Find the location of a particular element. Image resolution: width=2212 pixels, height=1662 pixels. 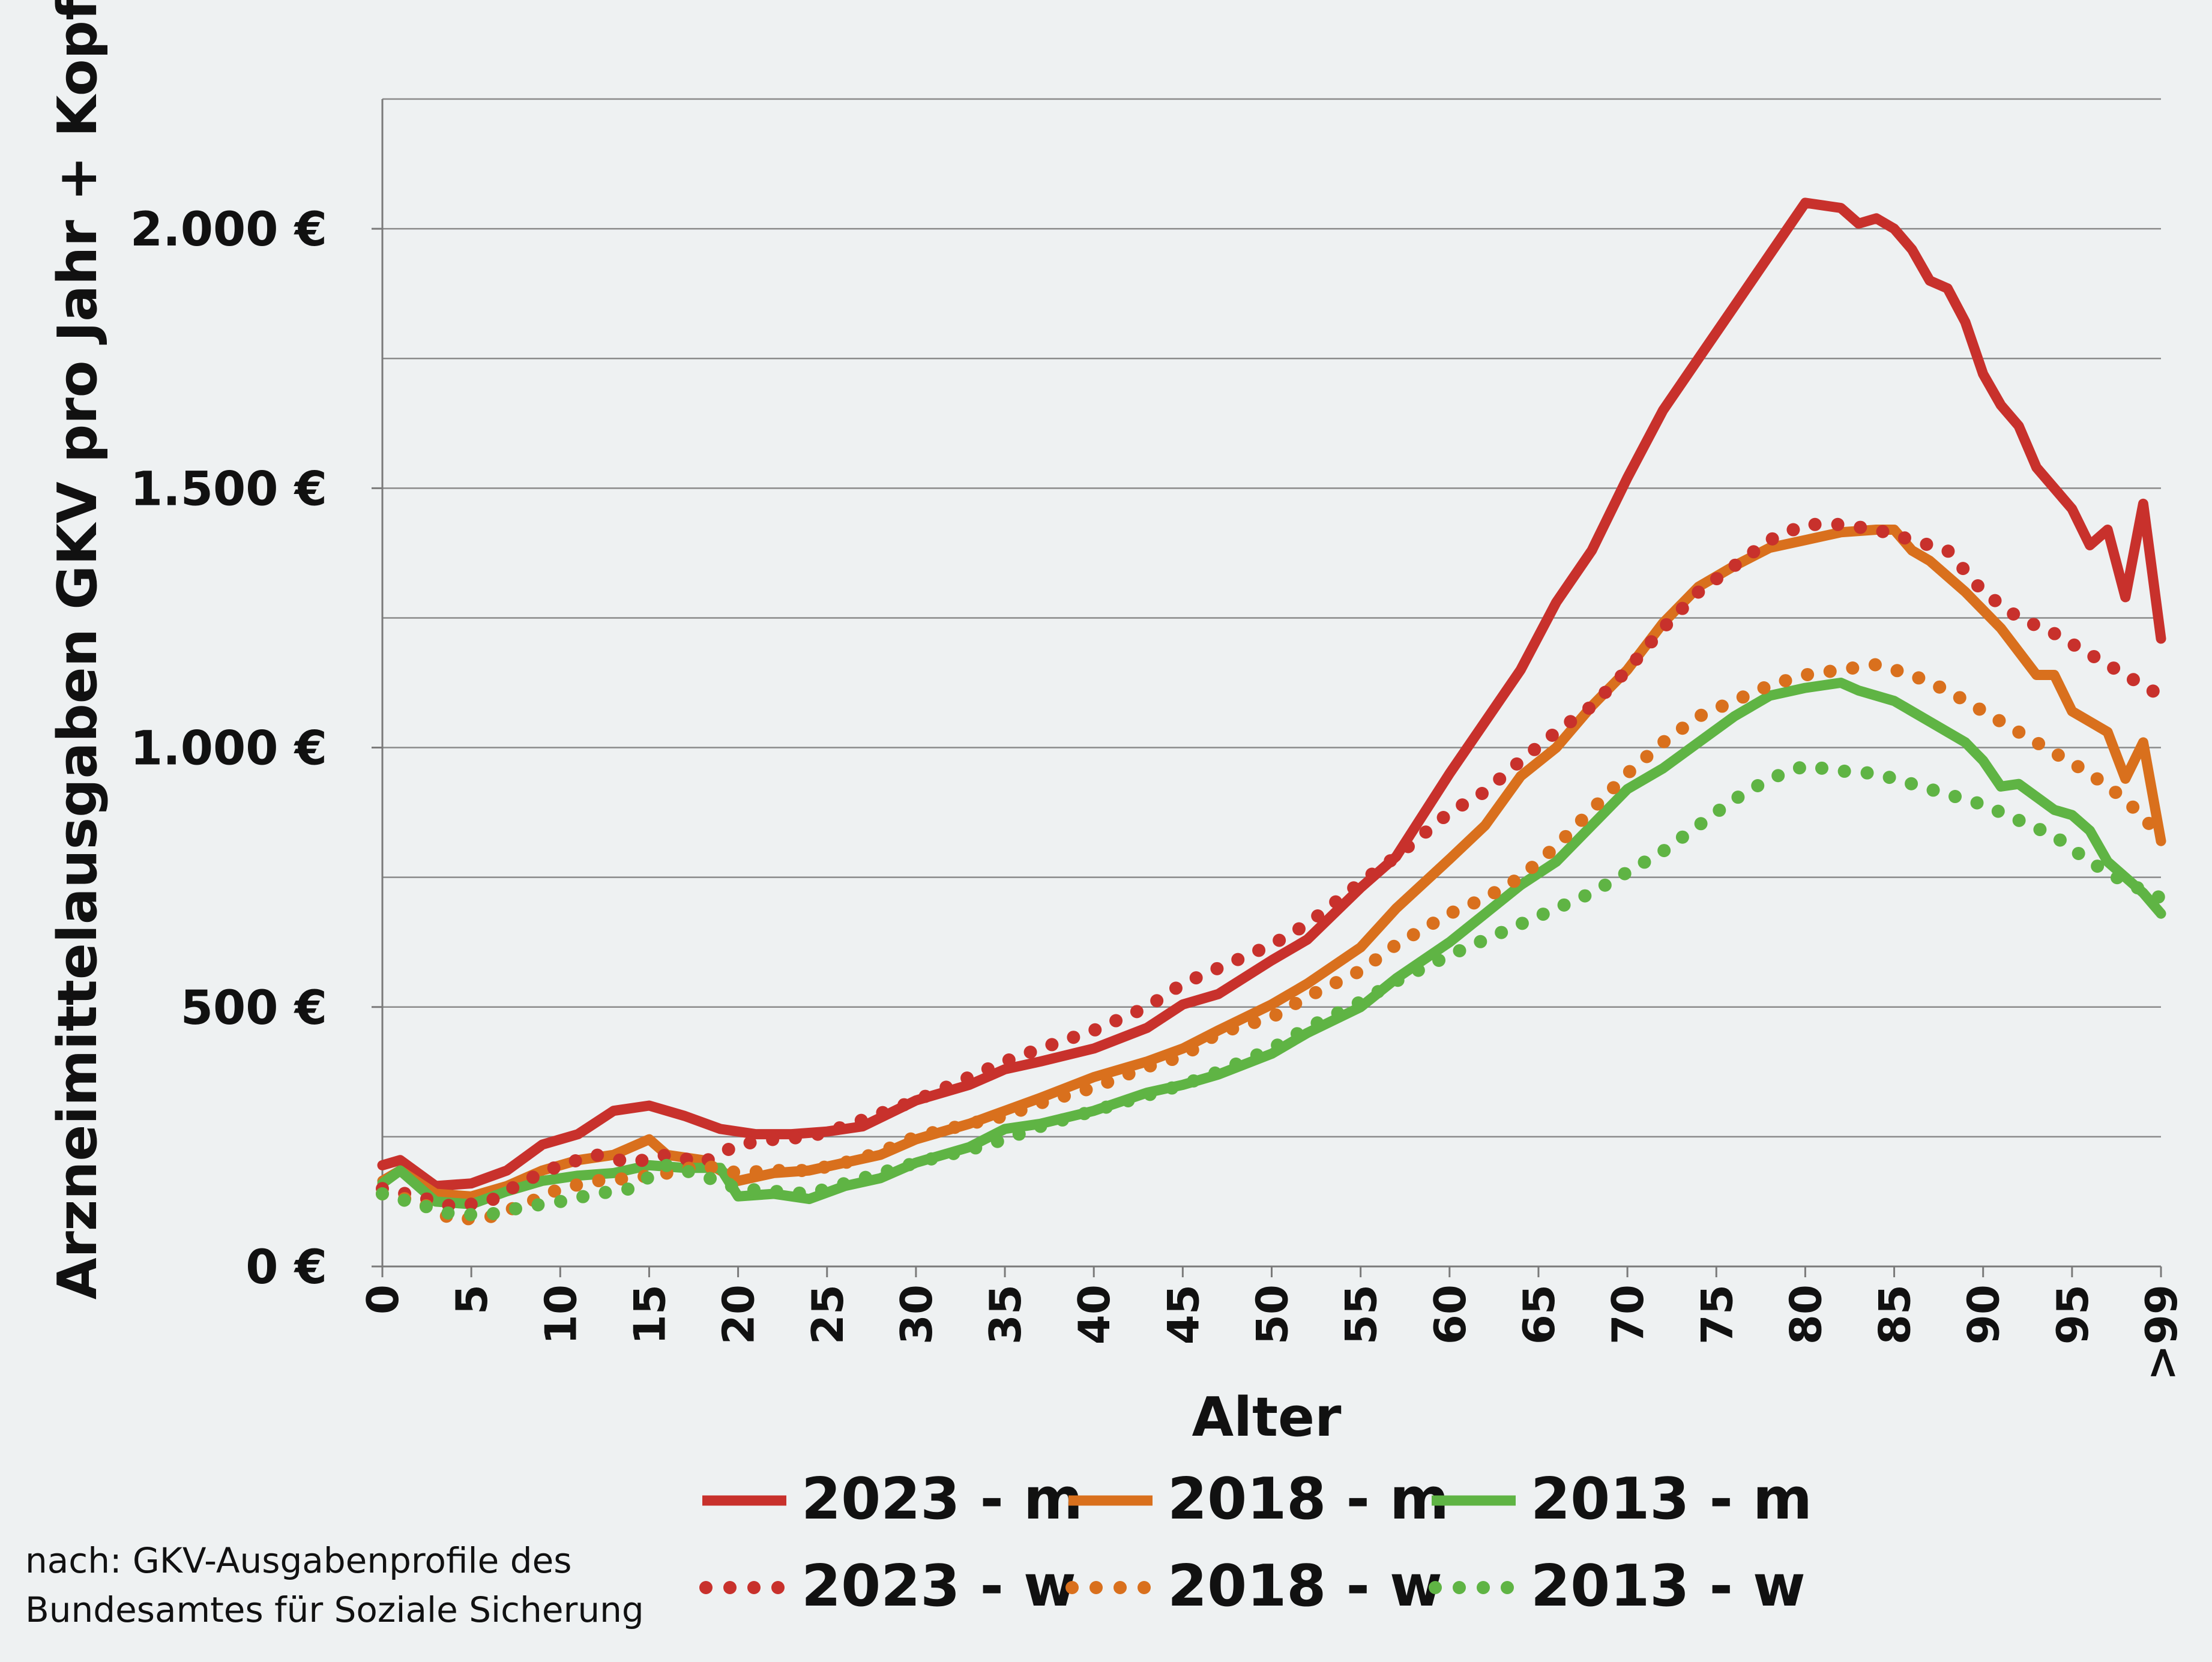

x-tick-label-30: 30 is located at coordinates (916, 1314).